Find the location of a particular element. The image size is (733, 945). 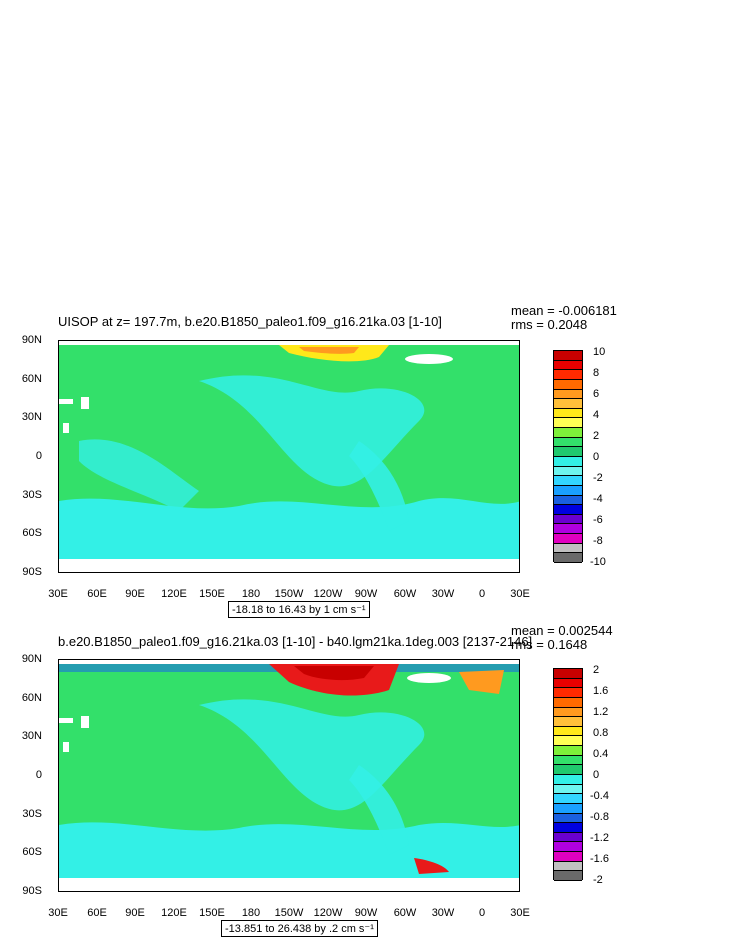

contour-range-label: -18.18 to 16.43 by 1 cm s⁻¹ is located at coordinates (299, 609).